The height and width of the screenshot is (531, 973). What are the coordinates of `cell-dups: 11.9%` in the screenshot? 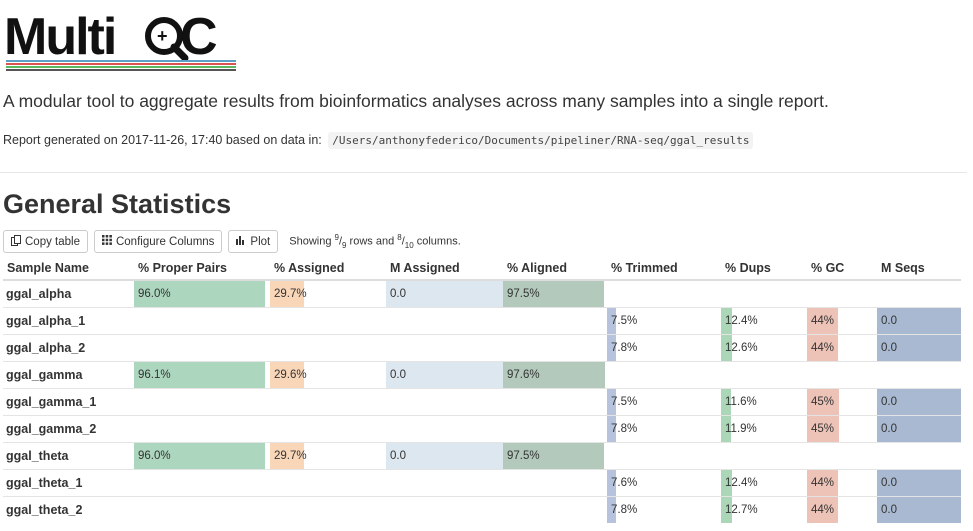 It's located at (764, 429).